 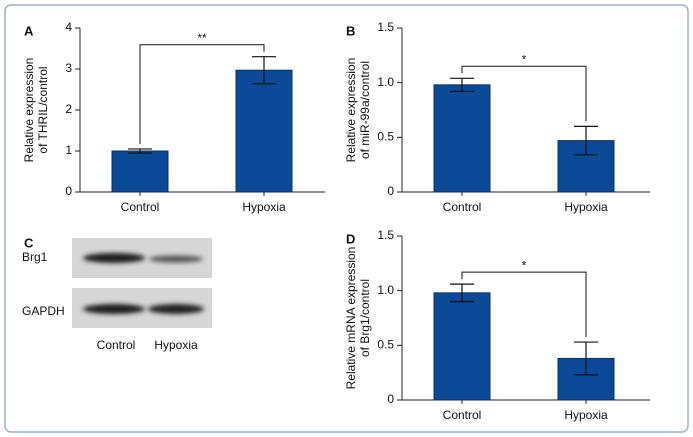 I want to click on blot-panel: C Brg1 GAPDH Control Hypoxia, so click(x=117, y=293).